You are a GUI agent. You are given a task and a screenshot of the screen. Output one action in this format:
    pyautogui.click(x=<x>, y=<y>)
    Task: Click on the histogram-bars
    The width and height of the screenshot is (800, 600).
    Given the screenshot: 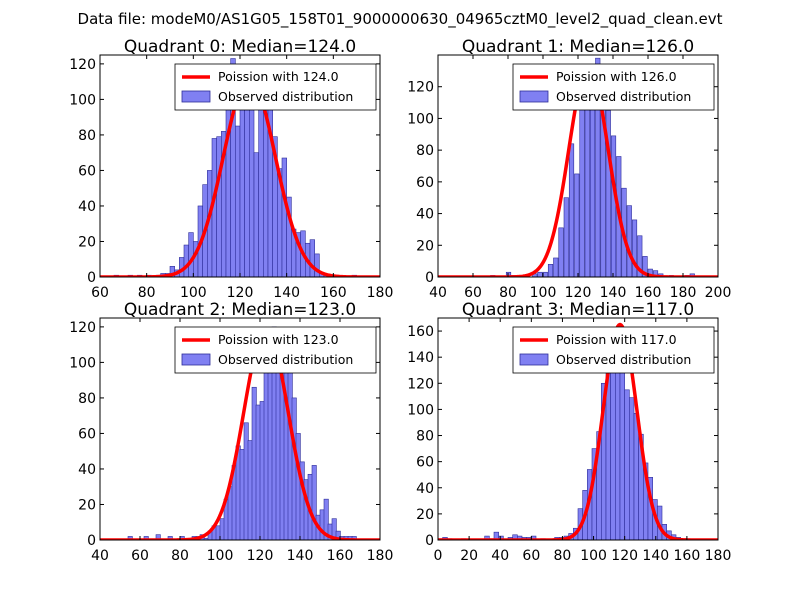 What is the action you would take?
    pyautogui.click(x=564, y=438)
    